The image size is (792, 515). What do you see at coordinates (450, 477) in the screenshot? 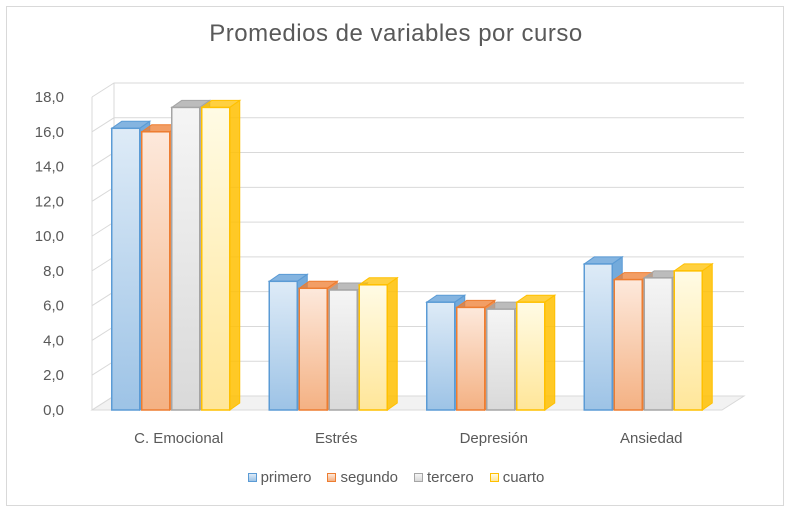
I see `legend-label: tercero` at bounding box center [450, 477].